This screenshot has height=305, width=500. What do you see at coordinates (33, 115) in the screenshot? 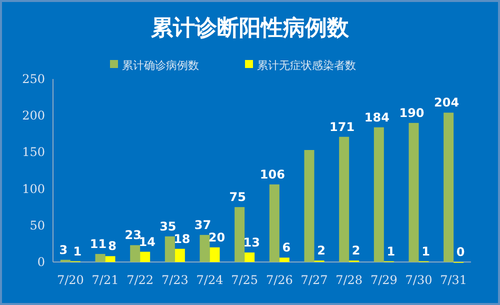
I see `y-tick-label: 200` at bounding box center [33, 115].